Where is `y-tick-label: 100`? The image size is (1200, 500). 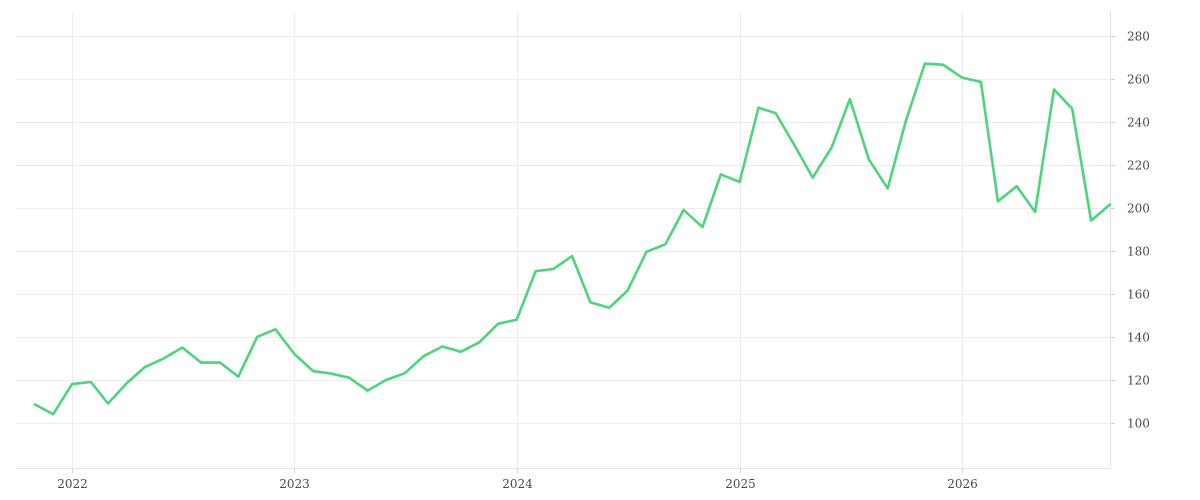
y-tick-label: 100 is located at coordinates (1138, 424).